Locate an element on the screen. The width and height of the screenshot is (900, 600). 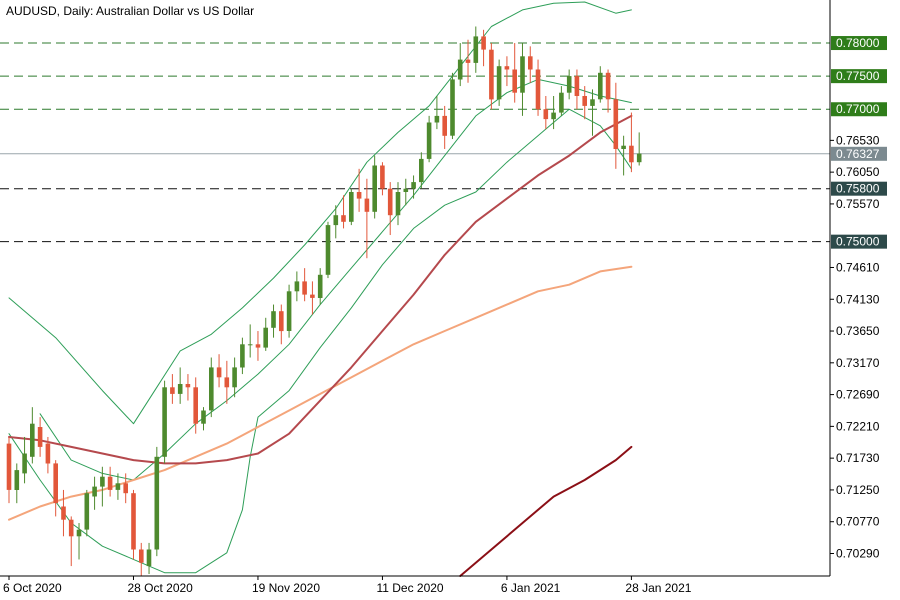
level-tag-label: 0.75000 is located at coordinates (858, 242).